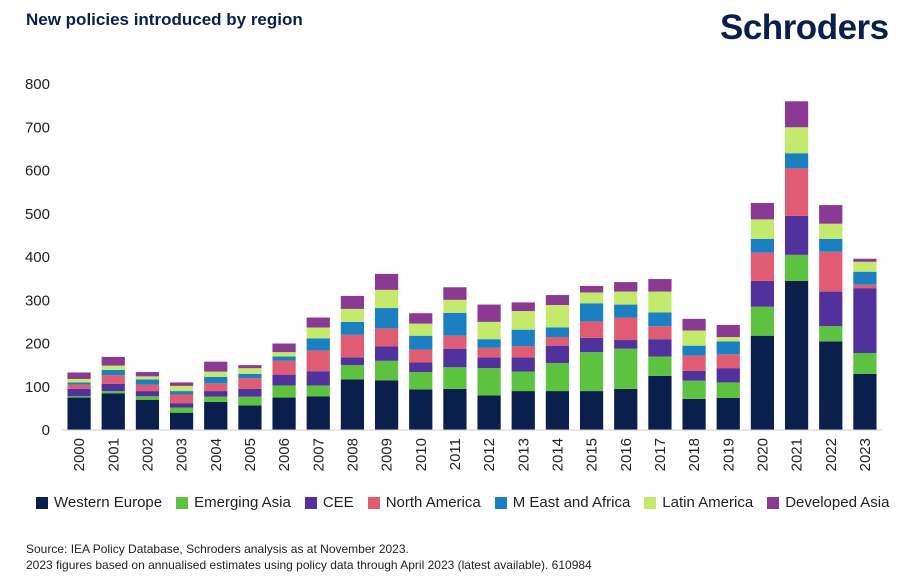  I want to click on x-tick-label: 2021, so click(797, 454).